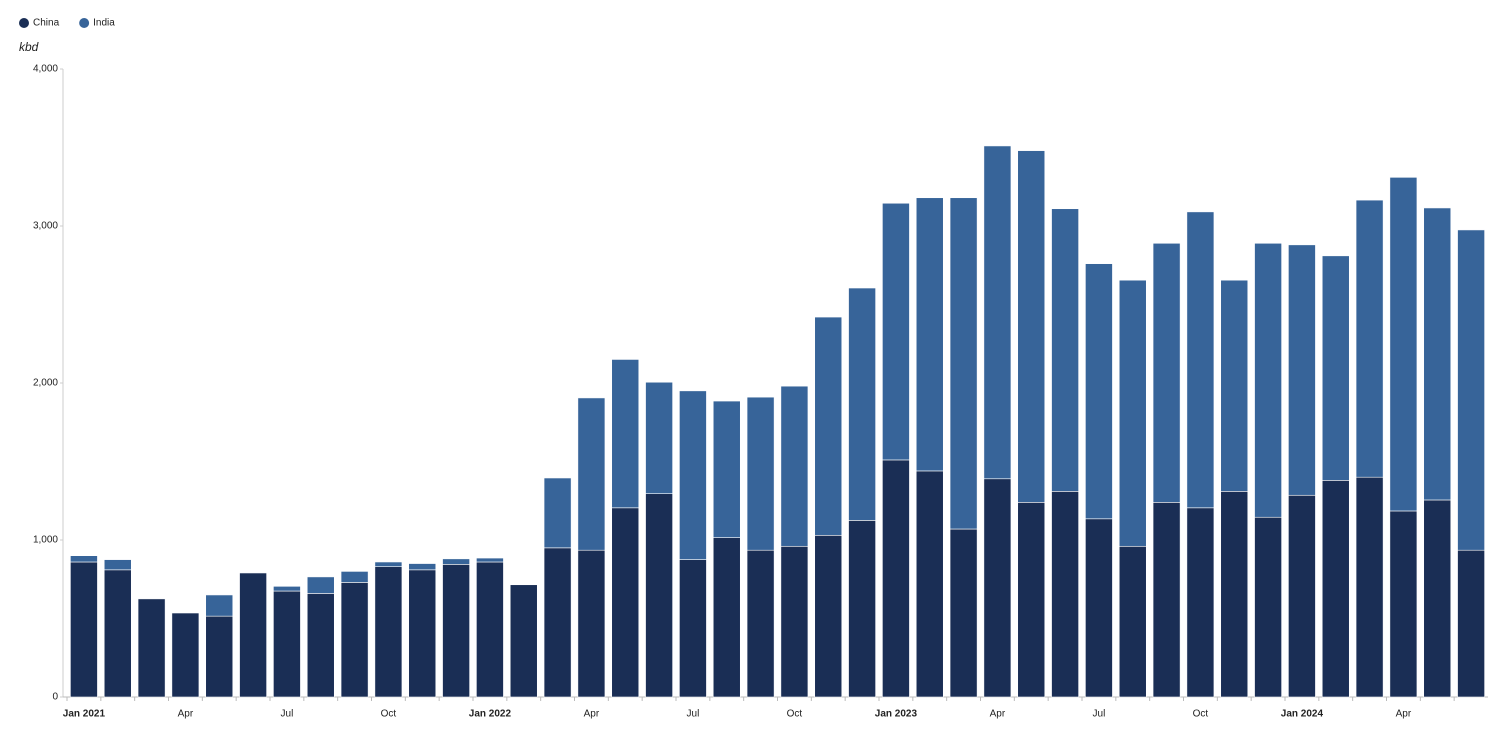 The height and width of the screenshot is (753, 1512). Describe the element at coordinates (45, 383) in the screenshot. I see `y-tick-label: 2,000` at that location.